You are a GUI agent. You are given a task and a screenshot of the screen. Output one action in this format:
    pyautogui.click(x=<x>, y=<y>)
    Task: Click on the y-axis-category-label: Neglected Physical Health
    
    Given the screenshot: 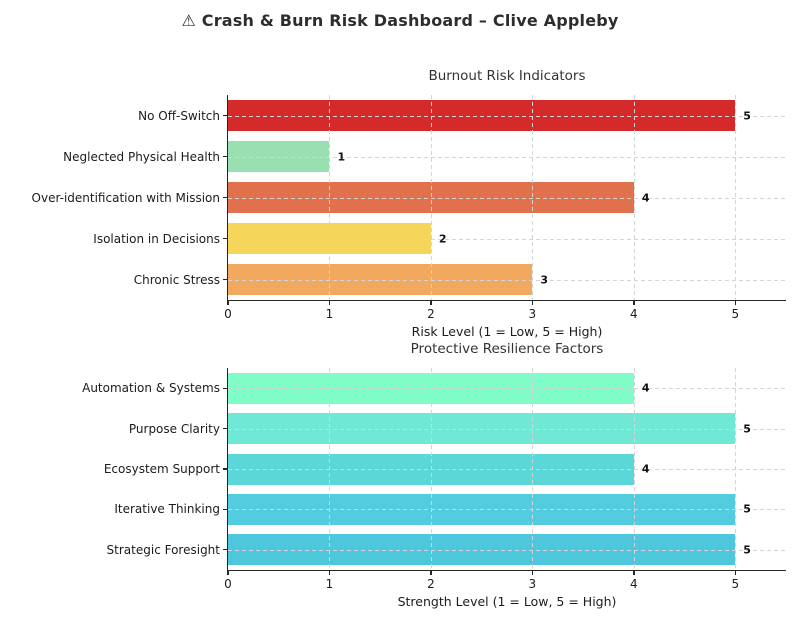 What is the action you would take?
    pyautogui.click(x=141, y=156)
    